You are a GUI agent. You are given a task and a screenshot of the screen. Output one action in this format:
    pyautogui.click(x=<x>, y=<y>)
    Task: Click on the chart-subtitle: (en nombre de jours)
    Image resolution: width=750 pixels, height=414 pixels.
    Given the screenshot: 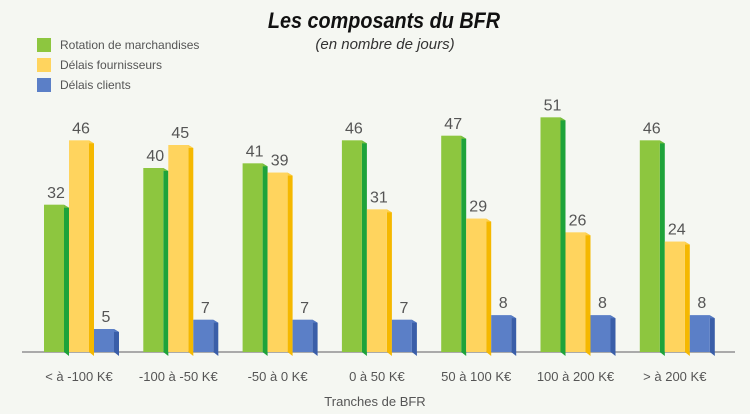 What is the action you would take?
    pyautogui.click(x=385, y=44)
    